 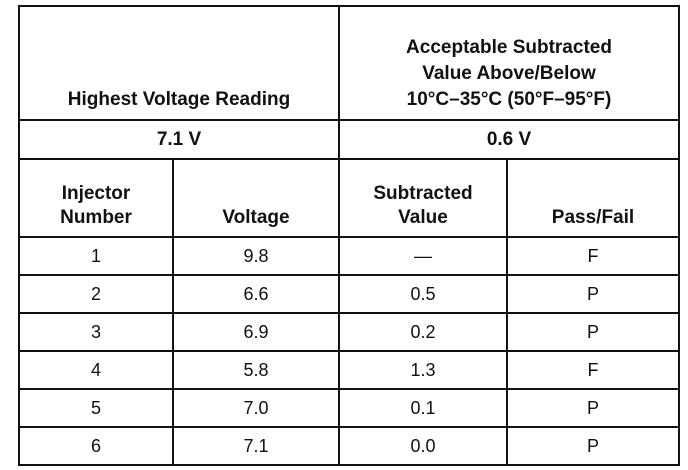 What do you see at coordinates (96, 370) in the screenshot?
I see `cell: 4` at bounding box center [96, 370].